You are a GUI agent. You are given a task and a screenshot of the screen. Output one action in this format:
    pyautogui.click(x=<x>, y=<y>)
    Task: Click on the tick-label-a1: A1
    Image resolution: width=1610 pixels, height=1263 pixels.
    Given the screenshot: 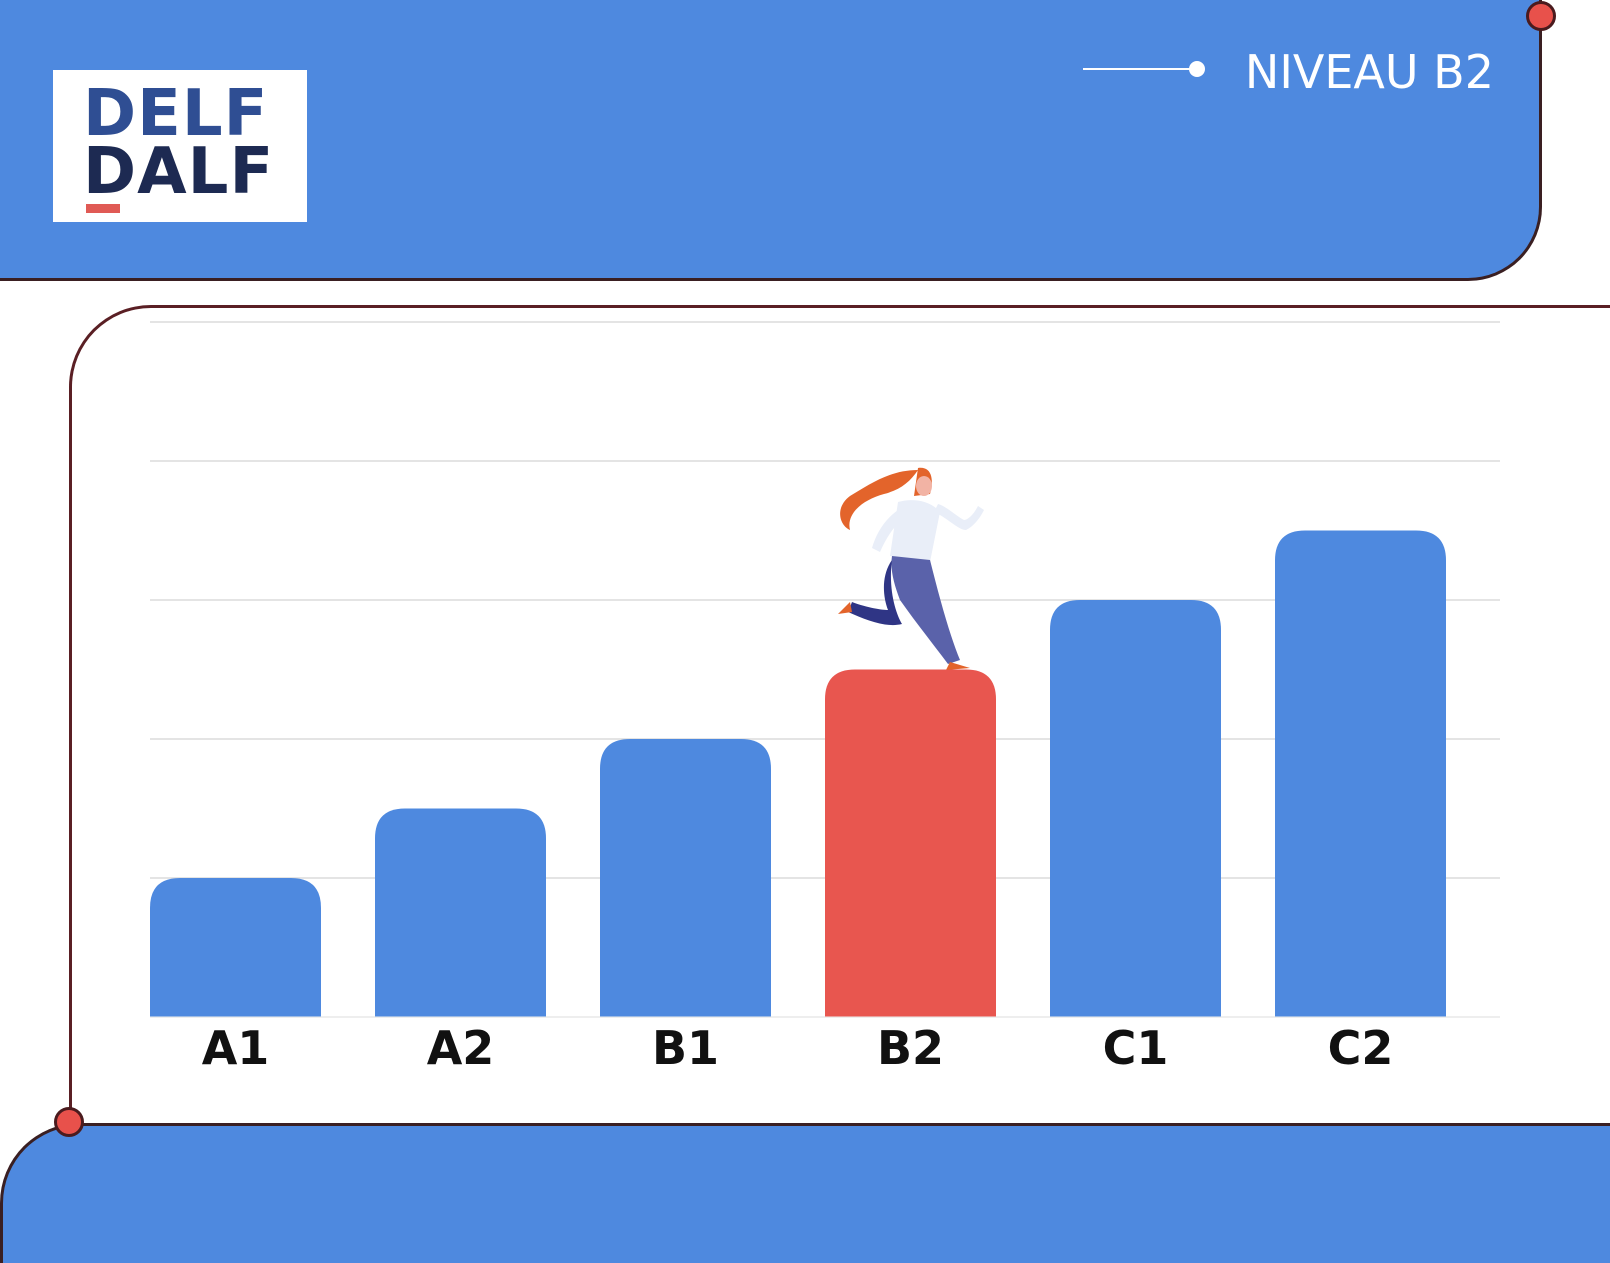 What is the action you would take?
    pyautogui.click(x=236, y=1048)
    